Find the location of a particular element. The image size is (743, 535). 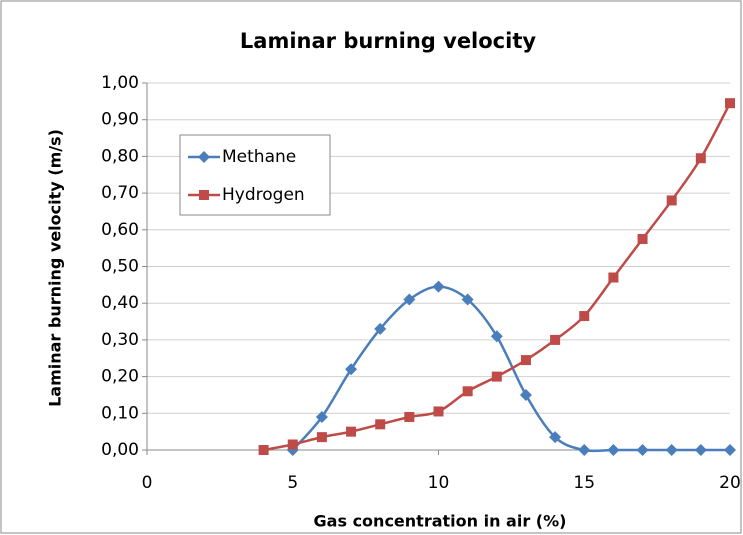

y-tick-label: 0,50 is located at coordinates (120, 267).